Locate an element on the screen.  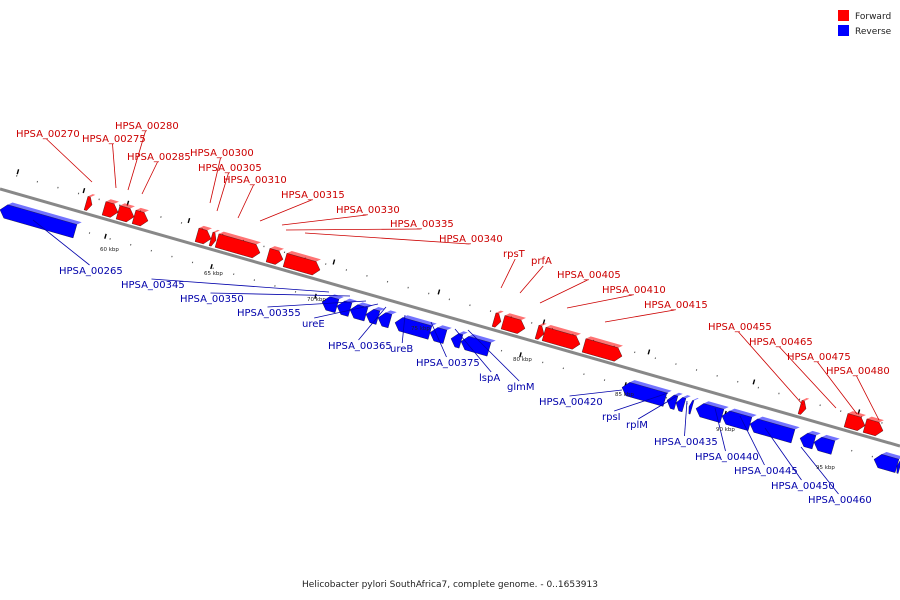
forward-gene-label: rpsT is located at coordinates (514, 254).